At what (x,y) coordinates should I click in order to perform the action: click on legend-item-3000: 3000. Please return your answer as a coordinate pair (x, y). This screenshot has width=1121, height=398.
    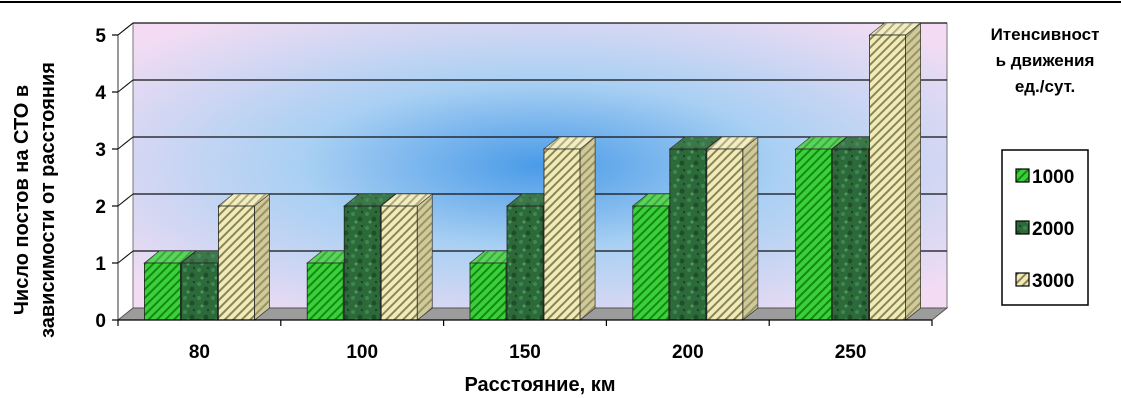
    Looking at the image, I should click on (1044, 281).